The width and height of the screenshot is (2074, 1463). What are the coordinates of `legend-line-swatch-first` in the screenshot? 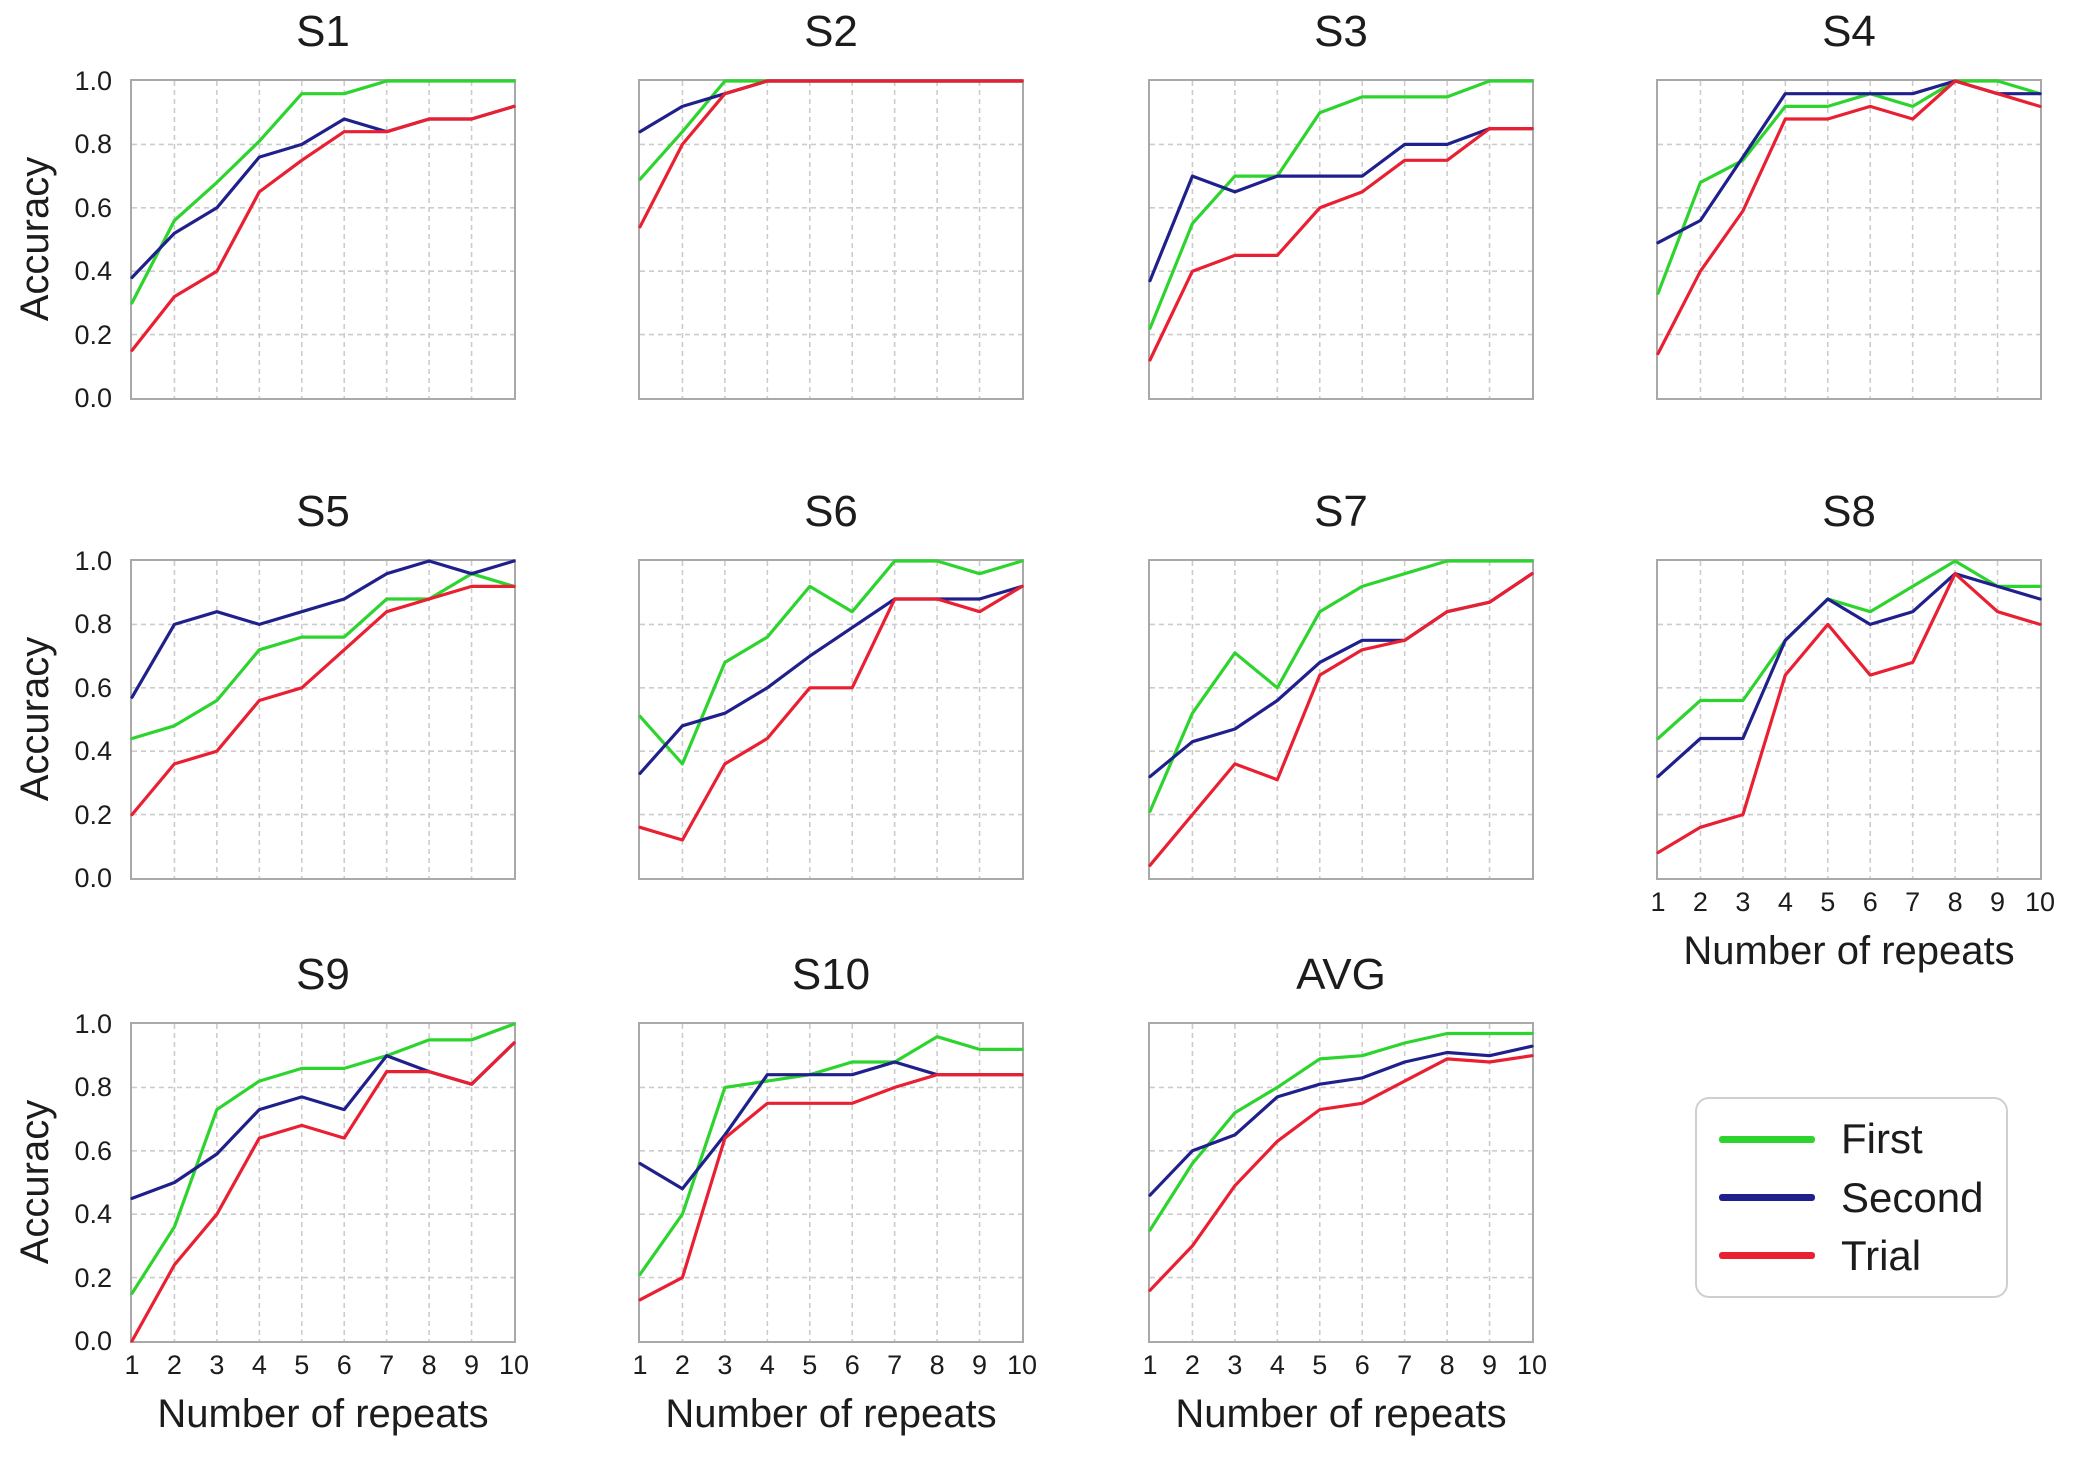 It's located at (1767, 1139).